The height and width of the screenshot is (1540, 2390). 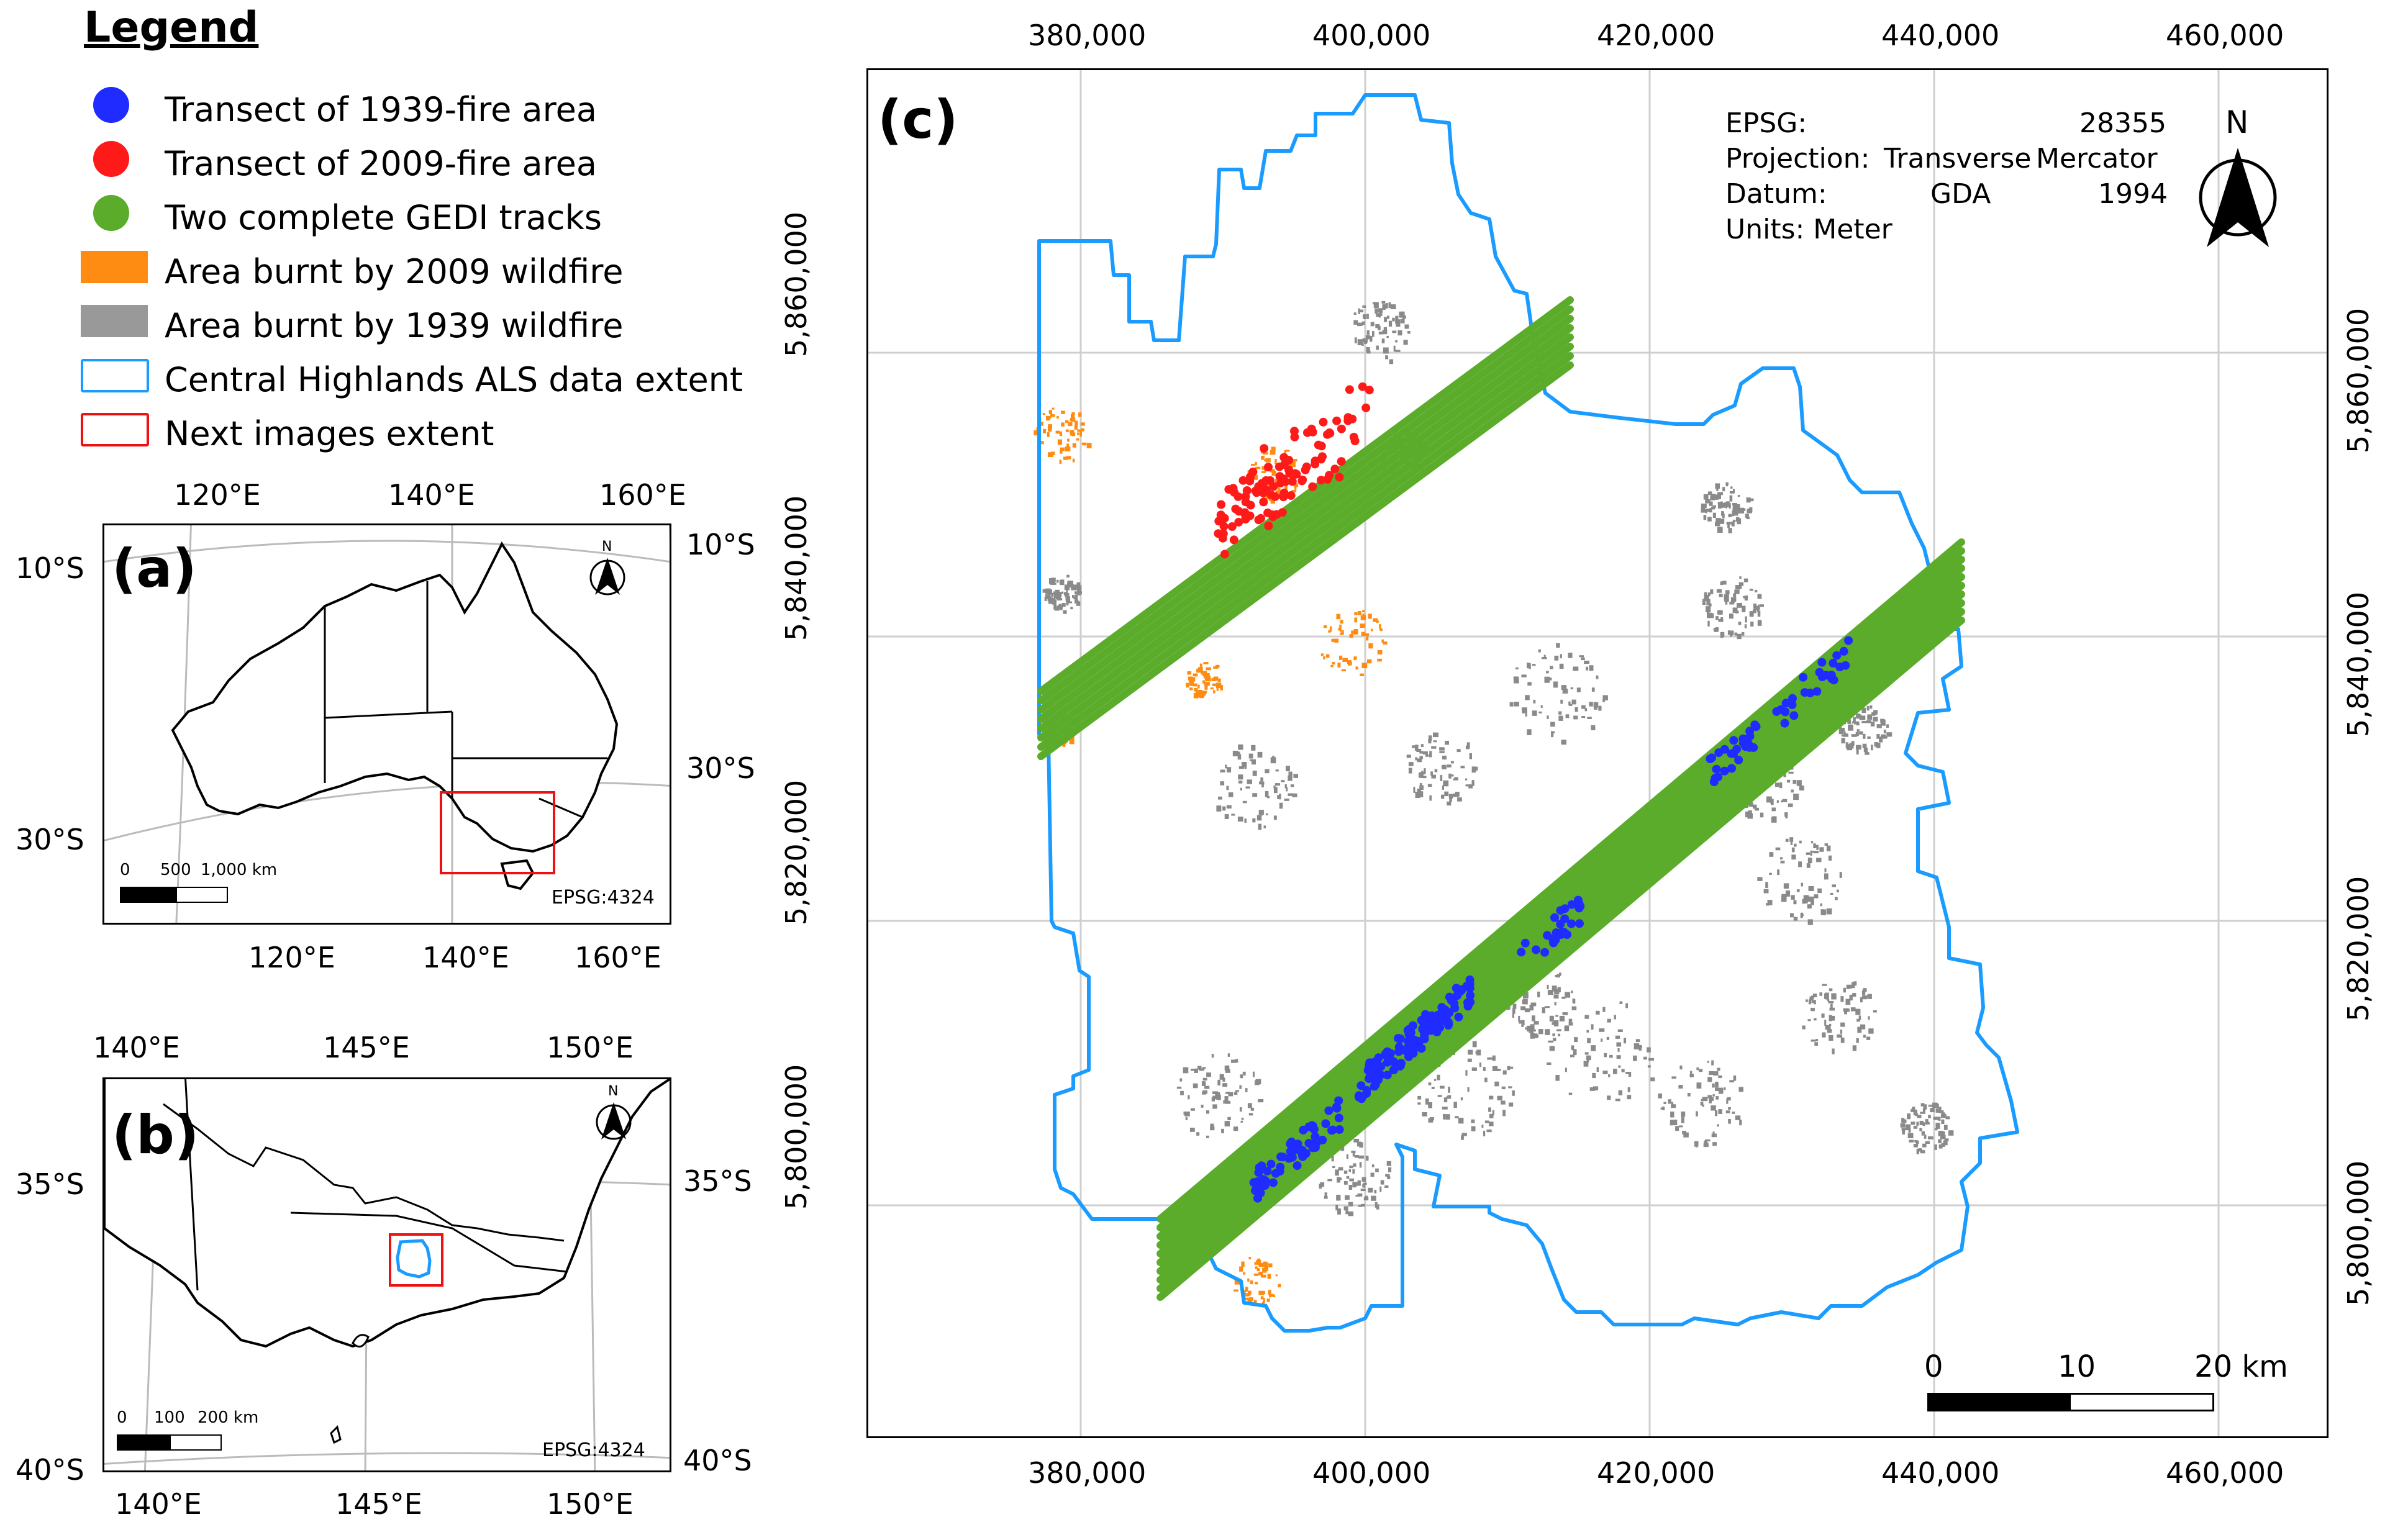 What do you see at coordinates (717, 1181) in the screenshot?
I see `map-b-right-tick: 35°S` at bounding box center [717, 1181].